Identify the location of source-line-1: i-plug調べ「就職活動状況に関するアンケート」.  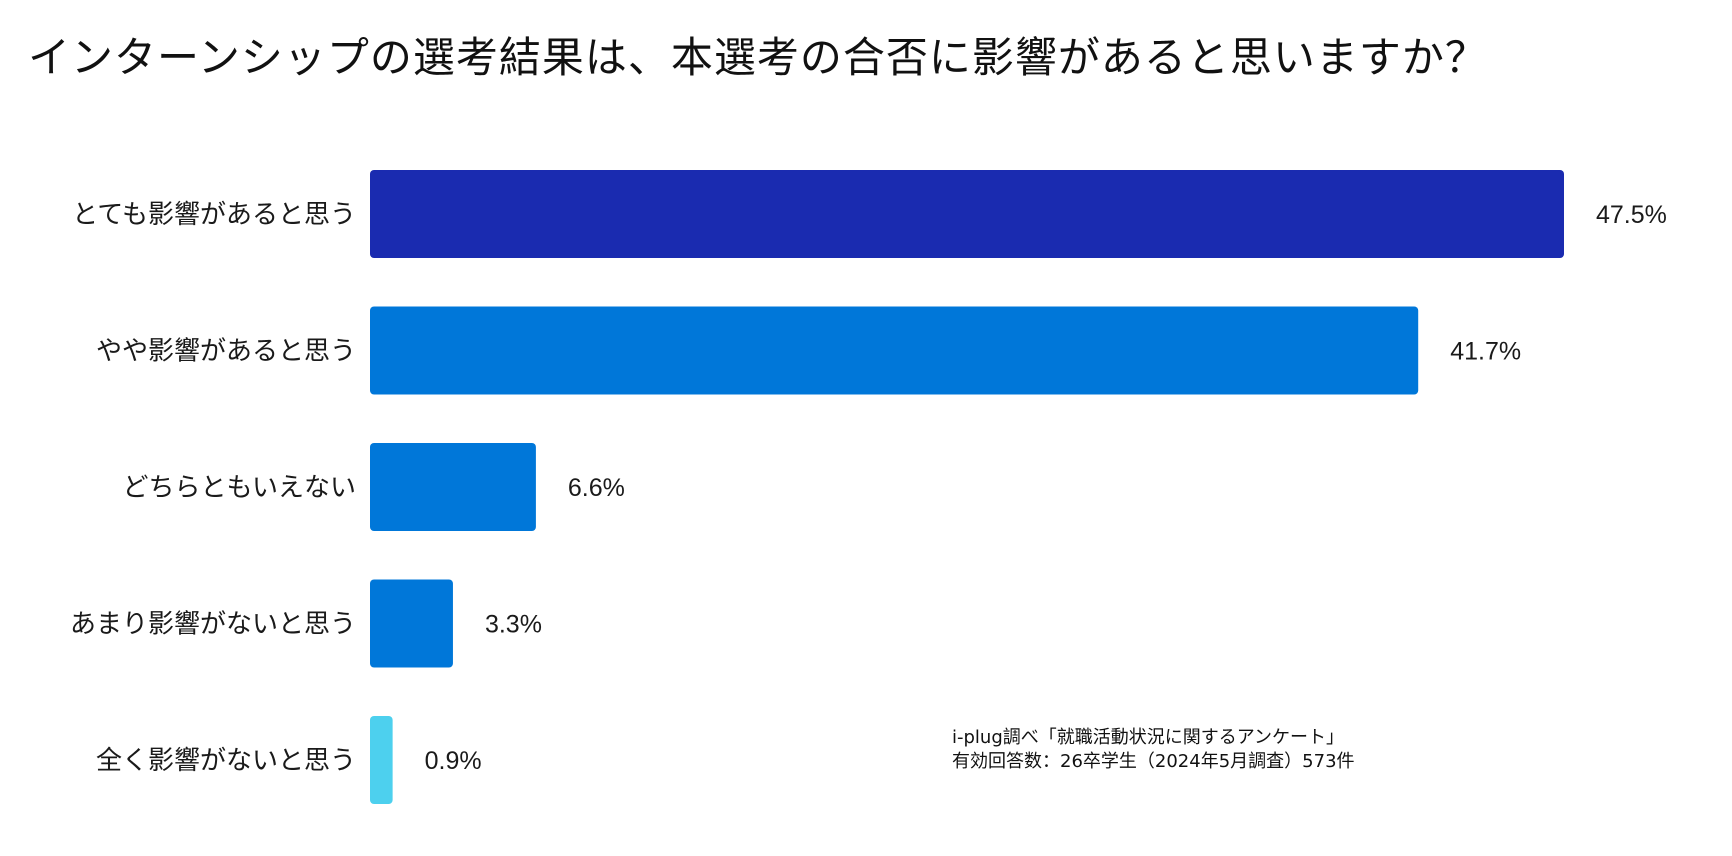
(1148, 737).